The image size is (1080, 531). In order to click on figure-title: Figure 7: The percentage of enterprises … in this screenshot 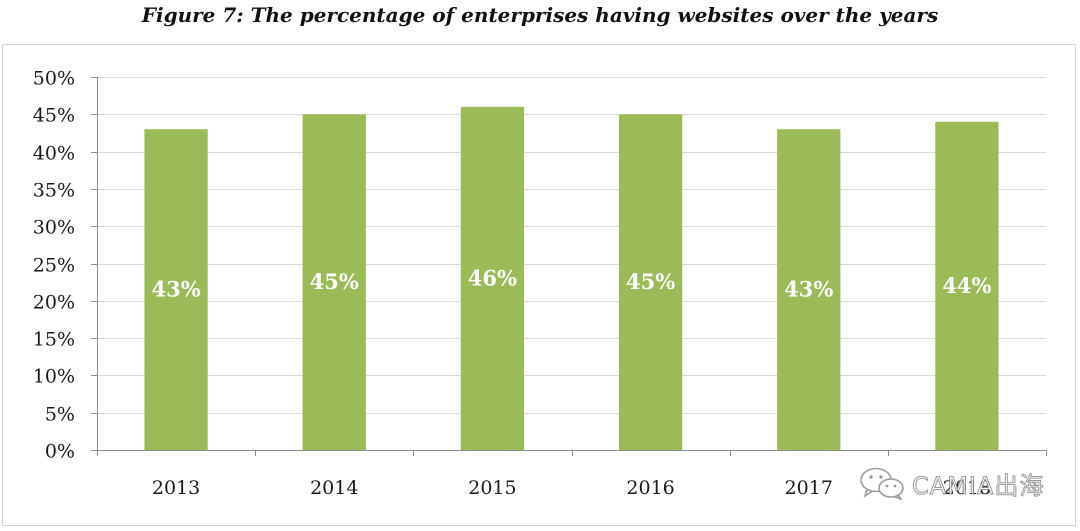, I will do `click(540, 15)`.